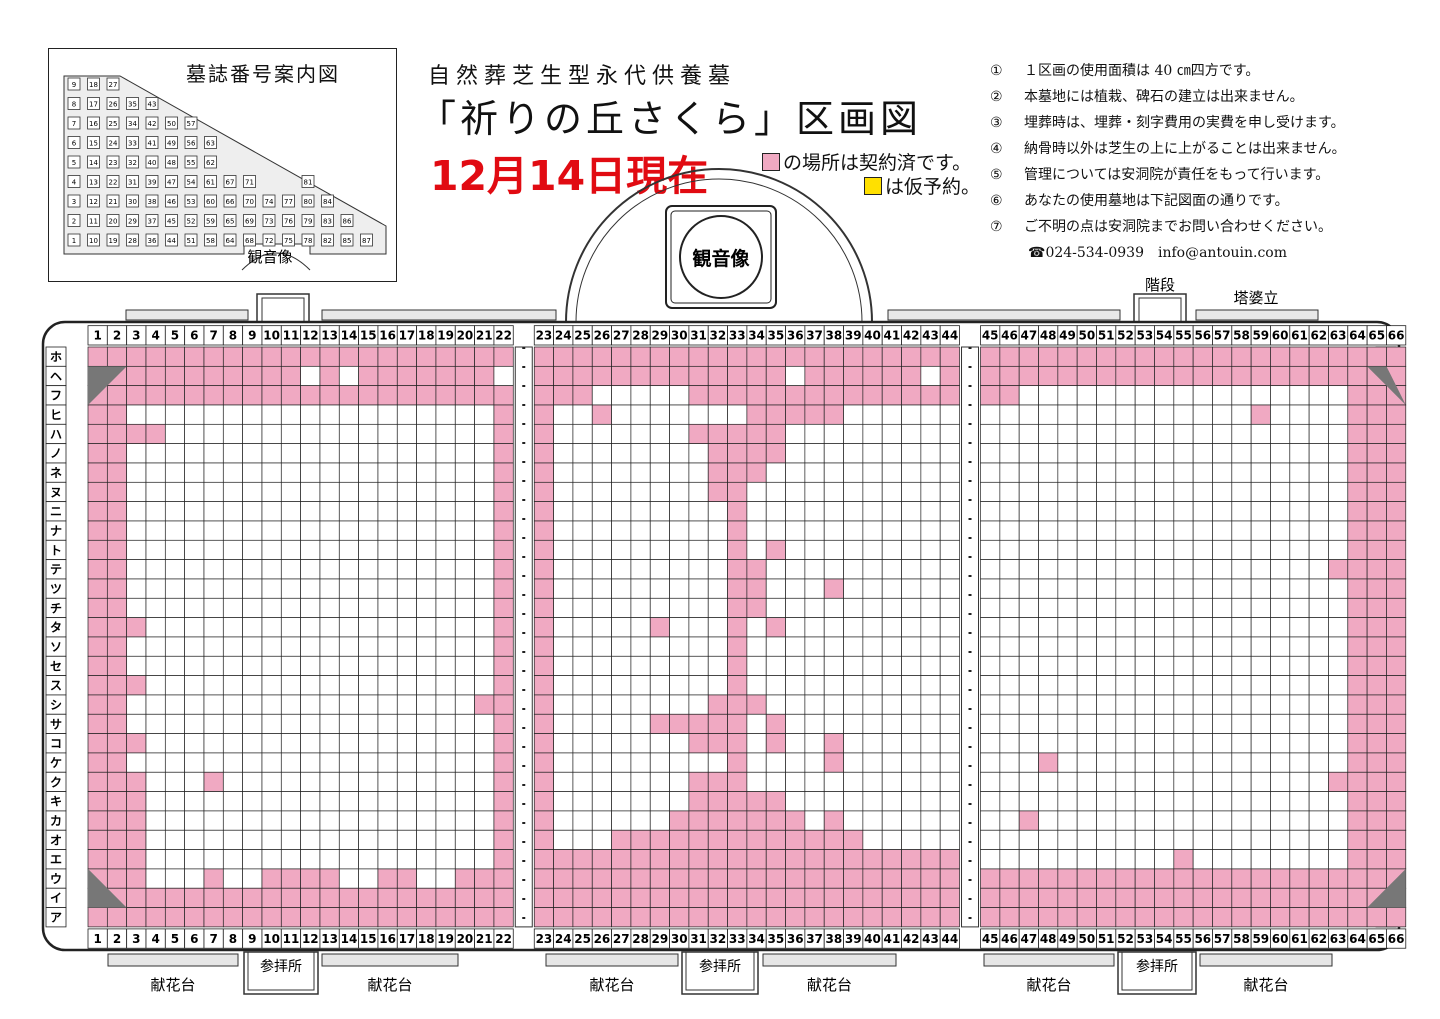  I want to click on column-number: 15, so click(368, 336).